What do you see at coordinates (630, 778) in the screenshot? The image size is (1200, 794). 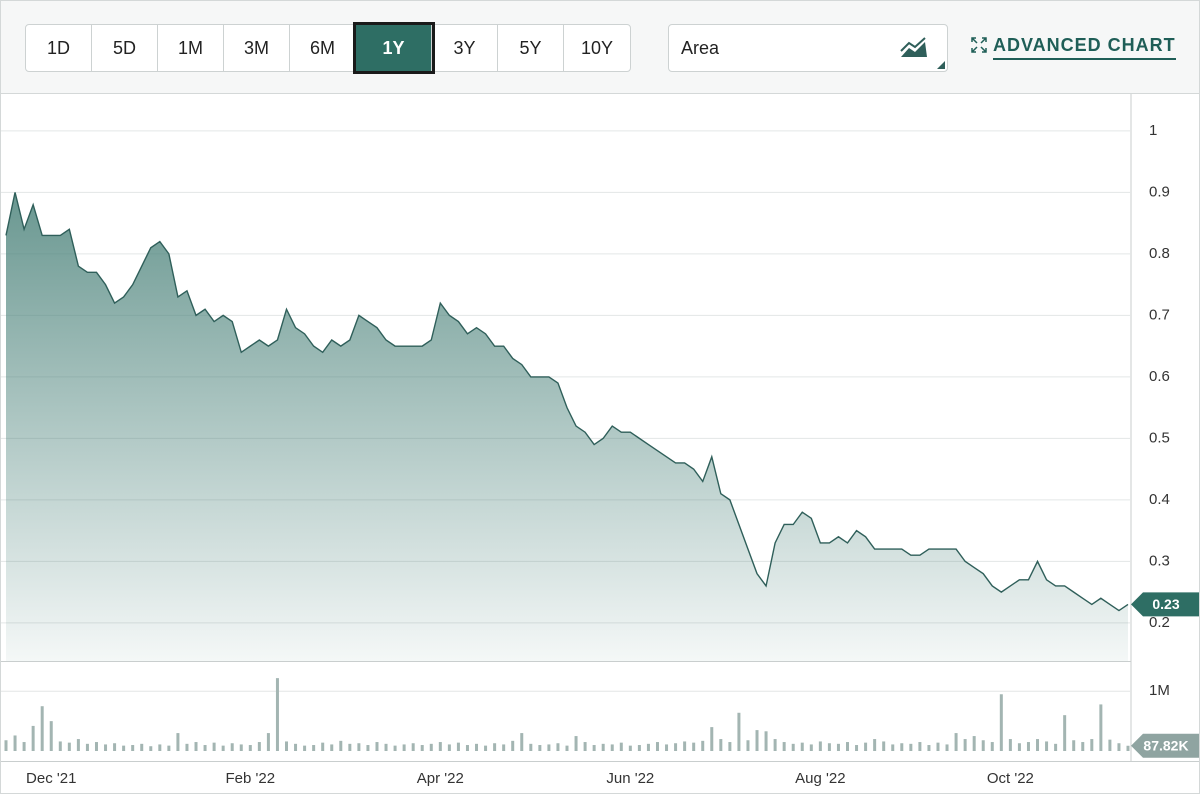 I see `x-tick-label: Jun '22` at bounding box center [630, 778].